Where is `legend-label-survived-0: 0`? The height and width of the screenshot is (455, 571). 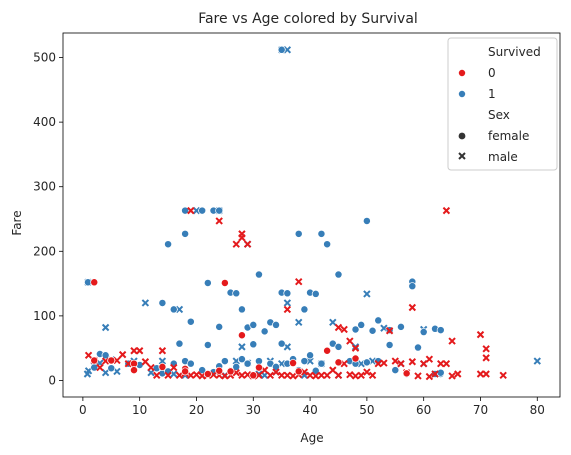 legend-label-survived-0: 0 is located at coordinates (492, 73).